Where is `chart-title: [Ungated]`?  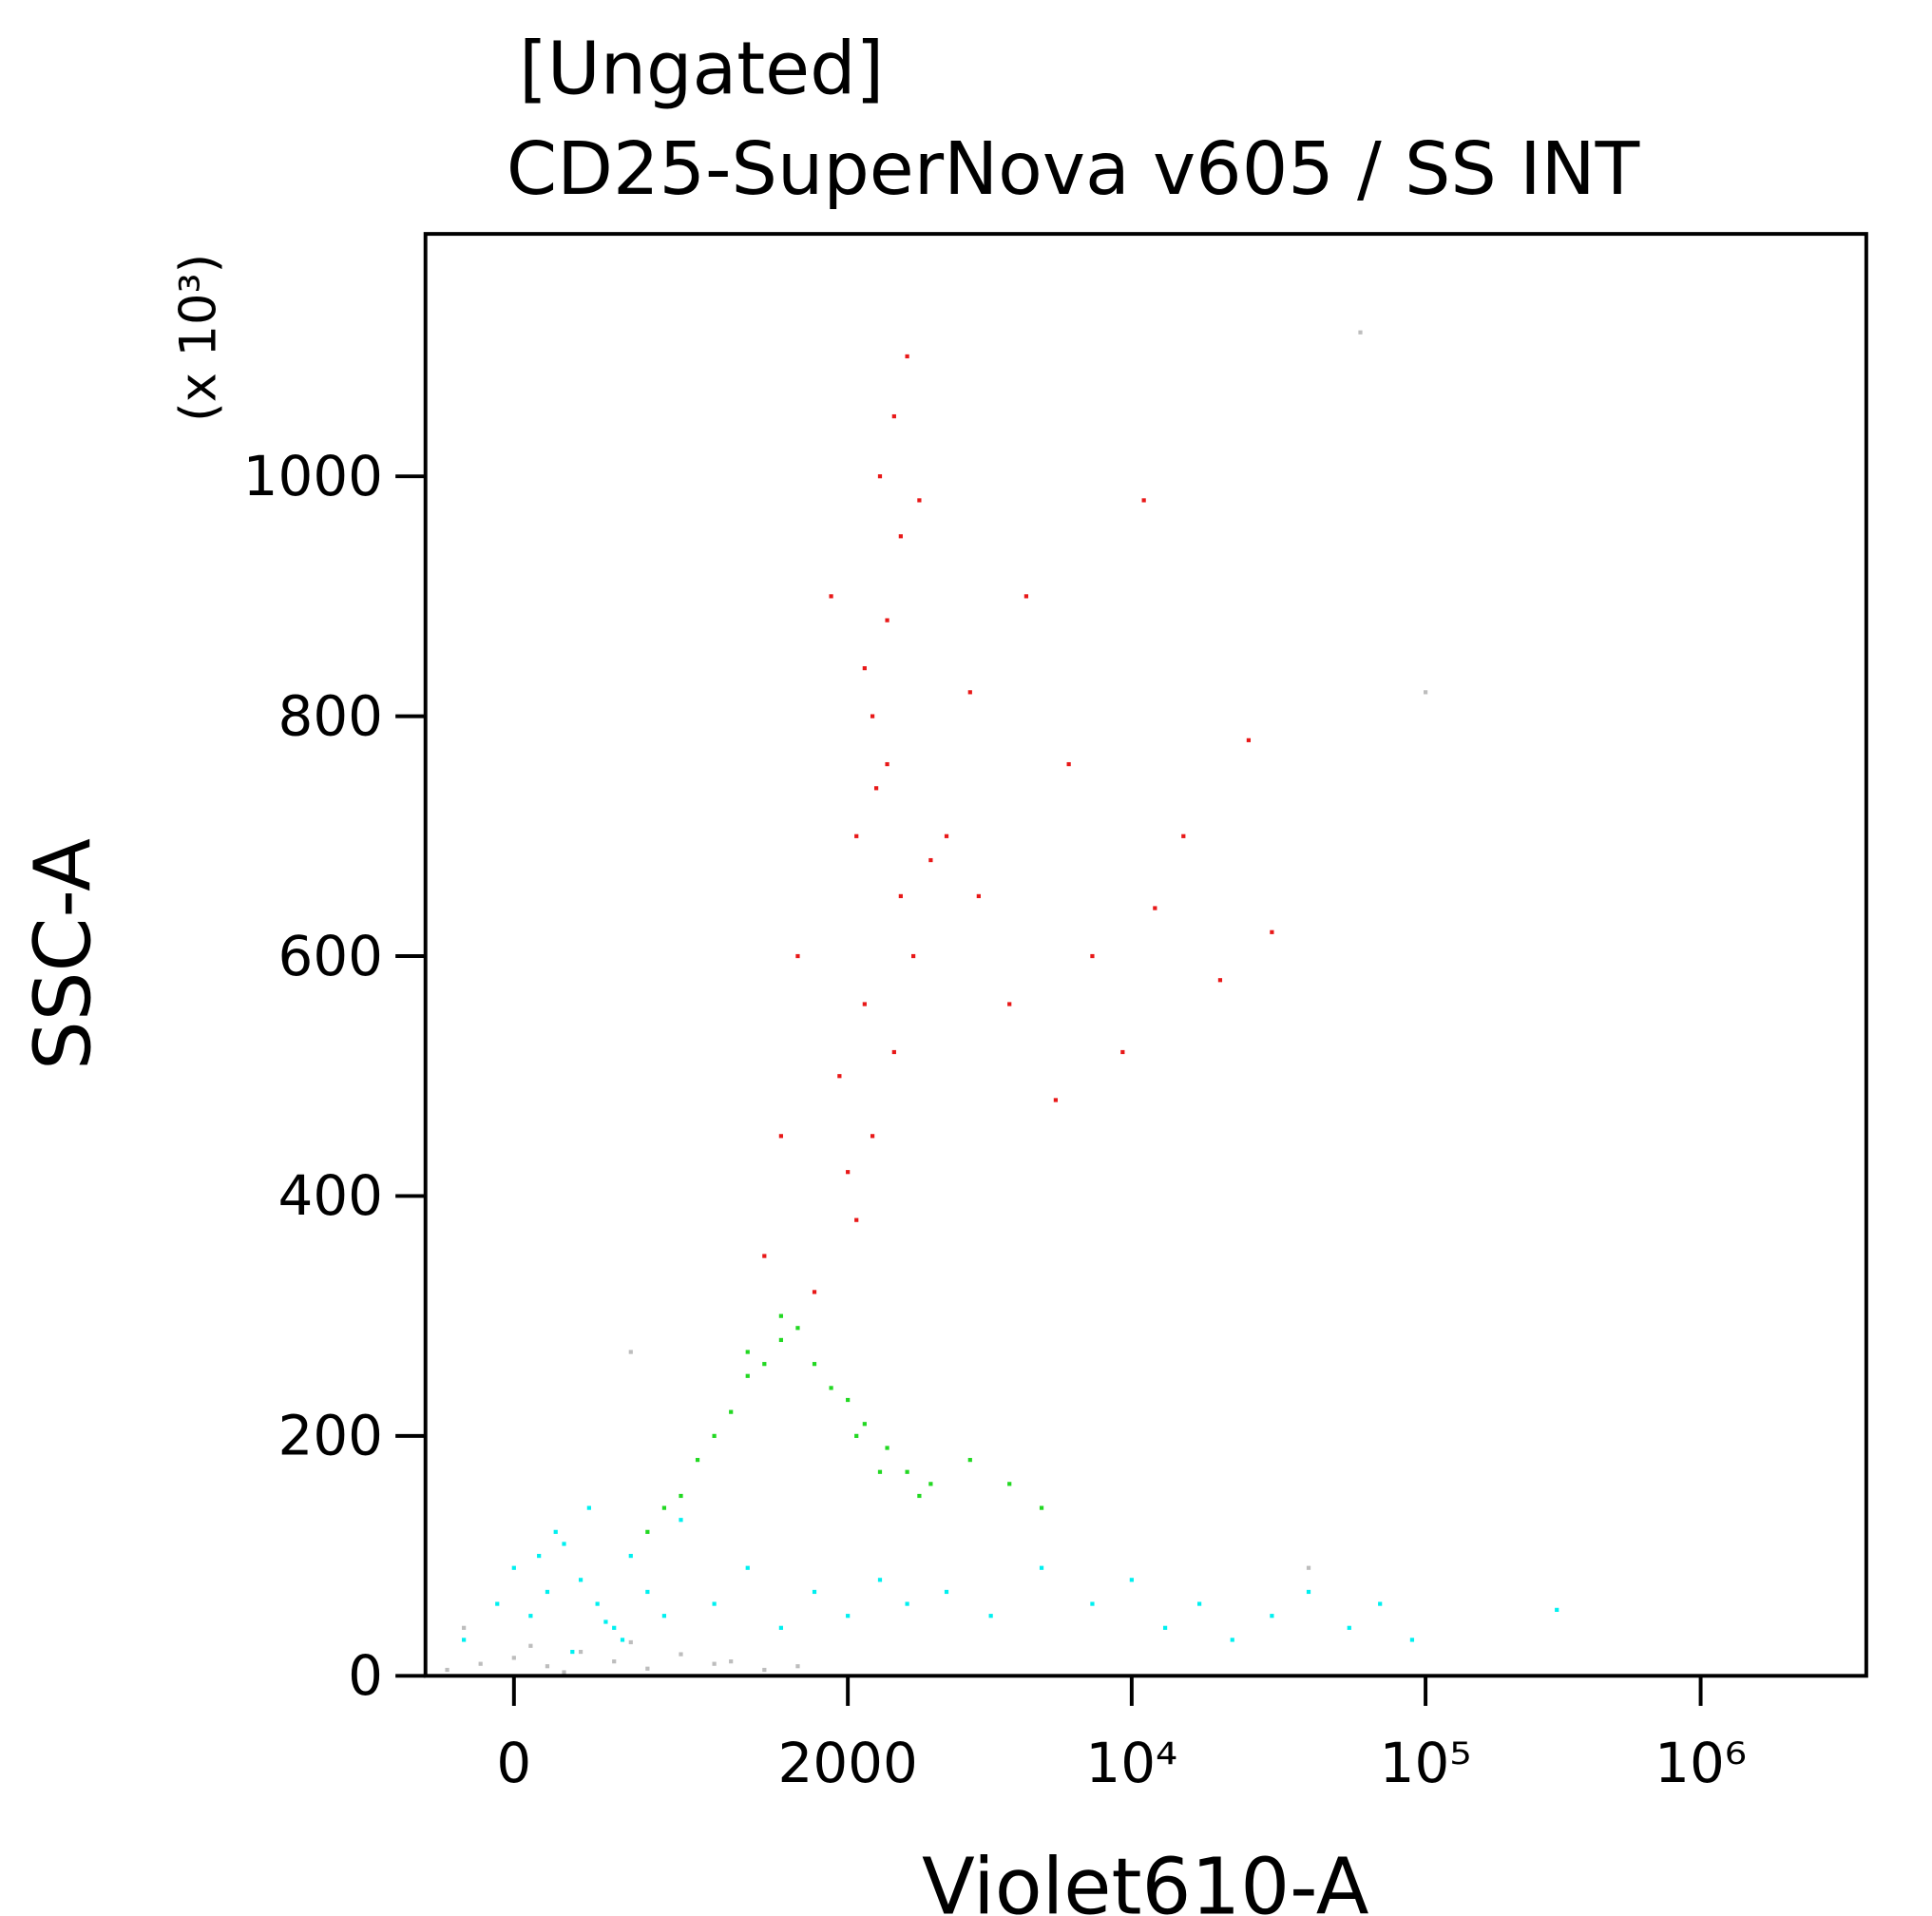
chart-title: [Ungated] is located at coordinates (701, 69).